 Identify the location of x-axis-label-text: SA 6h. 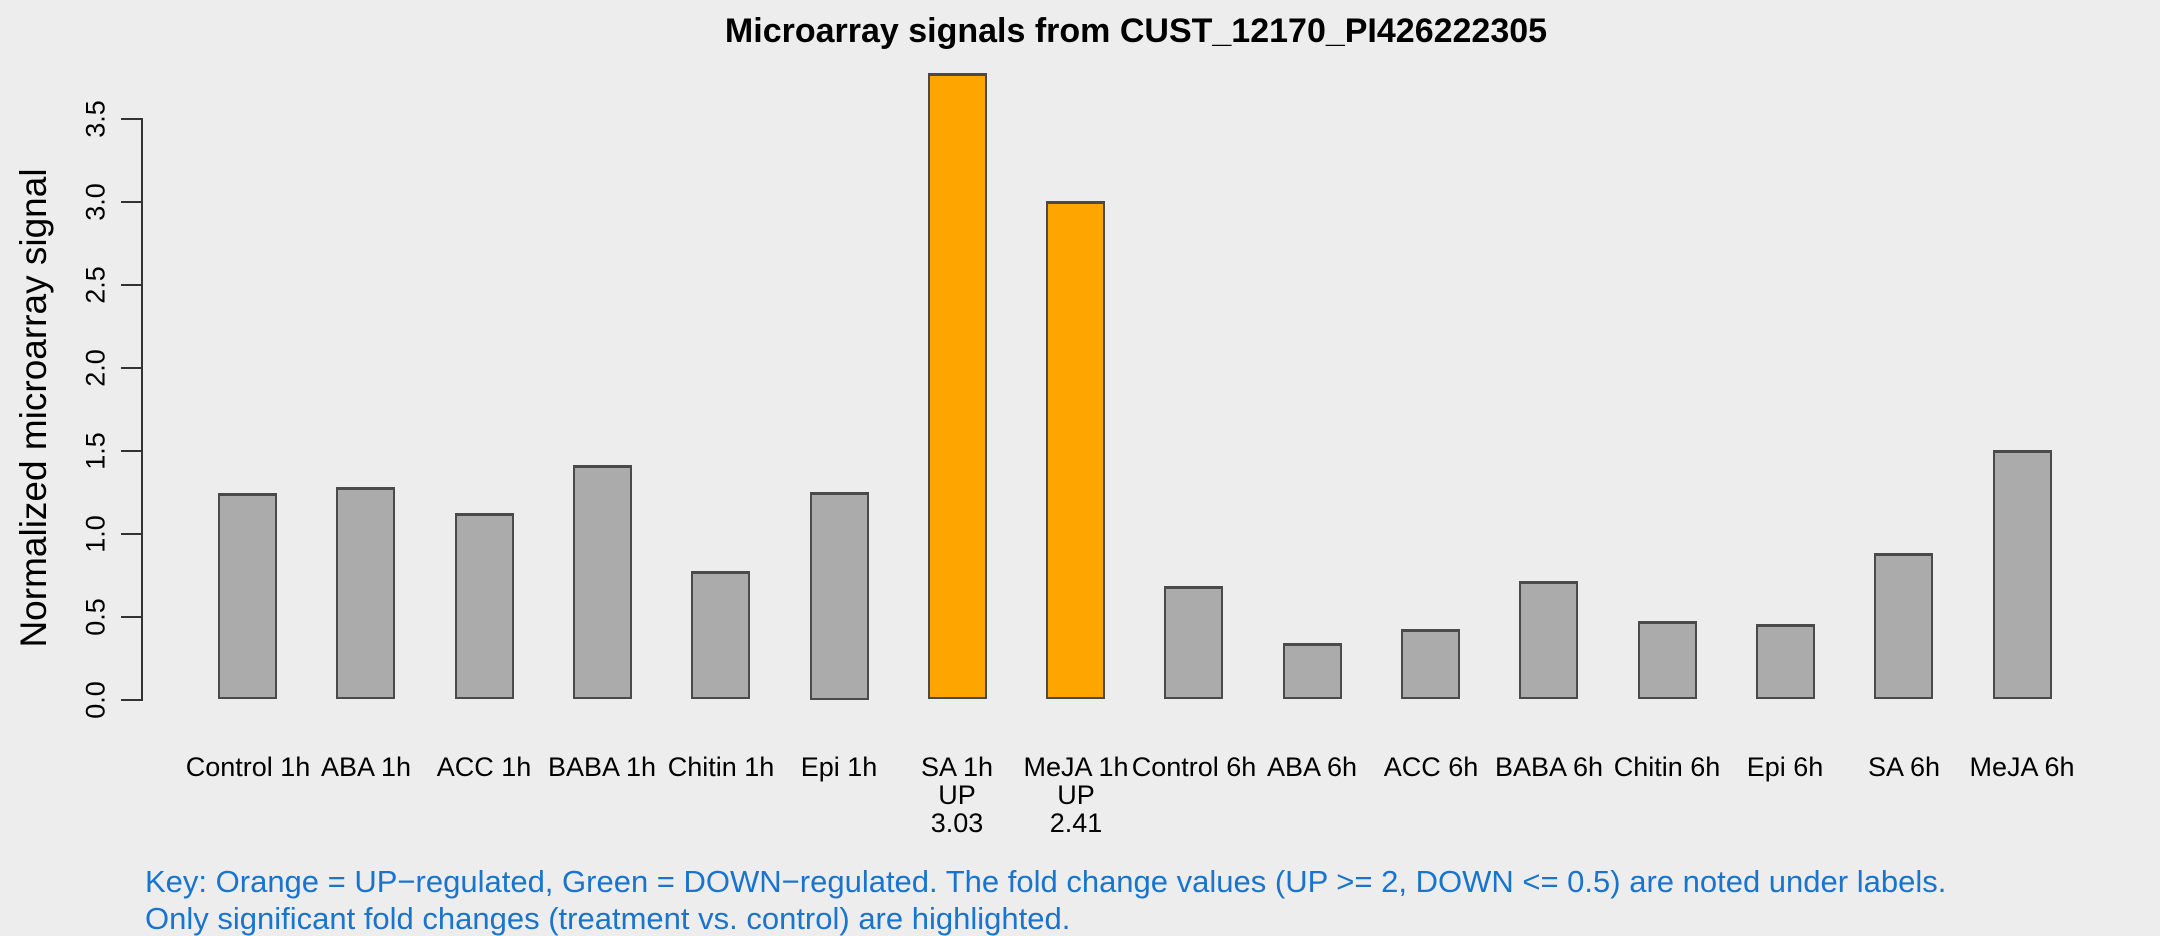
(1904, 767).